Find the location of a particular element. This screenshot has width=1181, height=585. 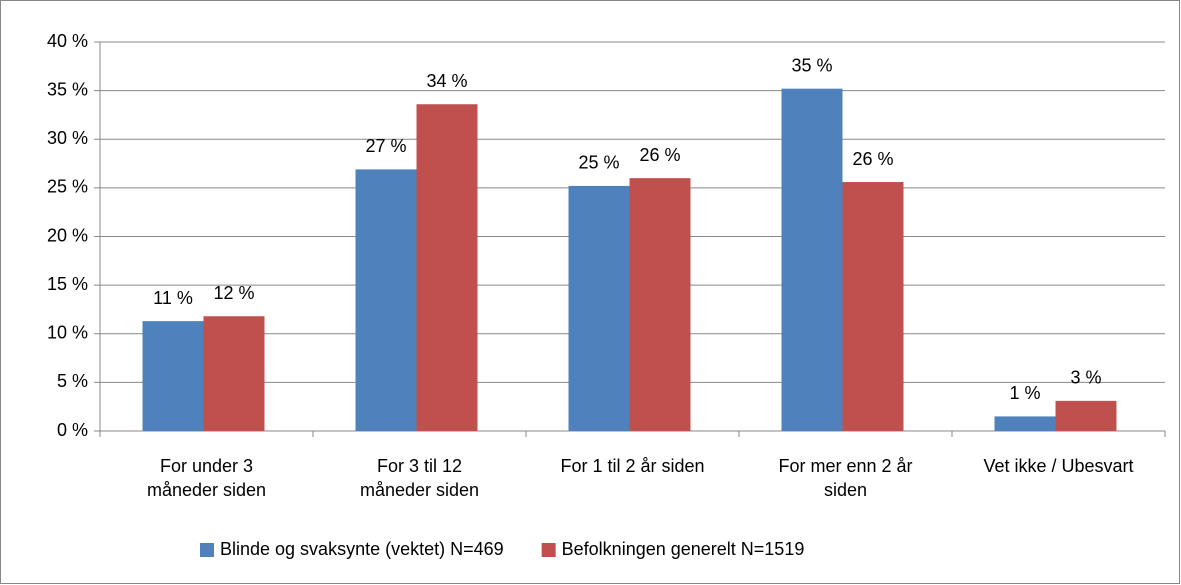

y-tick-label: 30 % is located at coordinates (67, 138).